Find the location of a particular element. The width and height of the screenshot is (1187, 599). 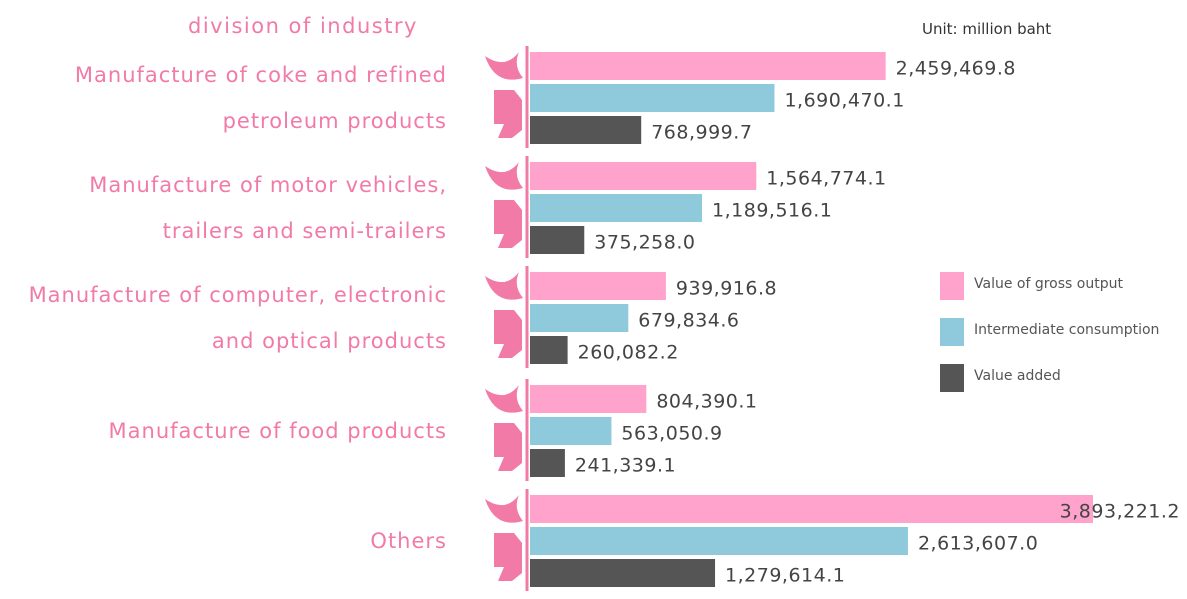

value-label: 939,916.8 is located at coordinates (726, 289).